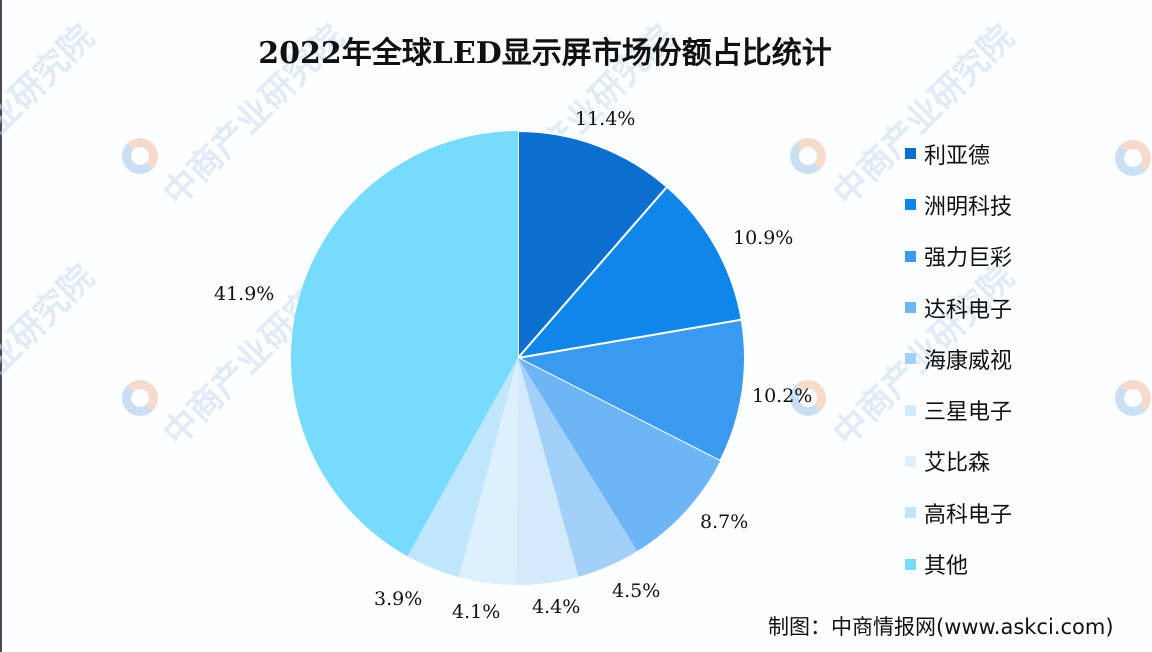  I want to click on legend: 利亚德 洲明科技 强力巨彩 达科电子 海康威视 三星电子 艾比森 高科电子 其他, so click(958, 359).